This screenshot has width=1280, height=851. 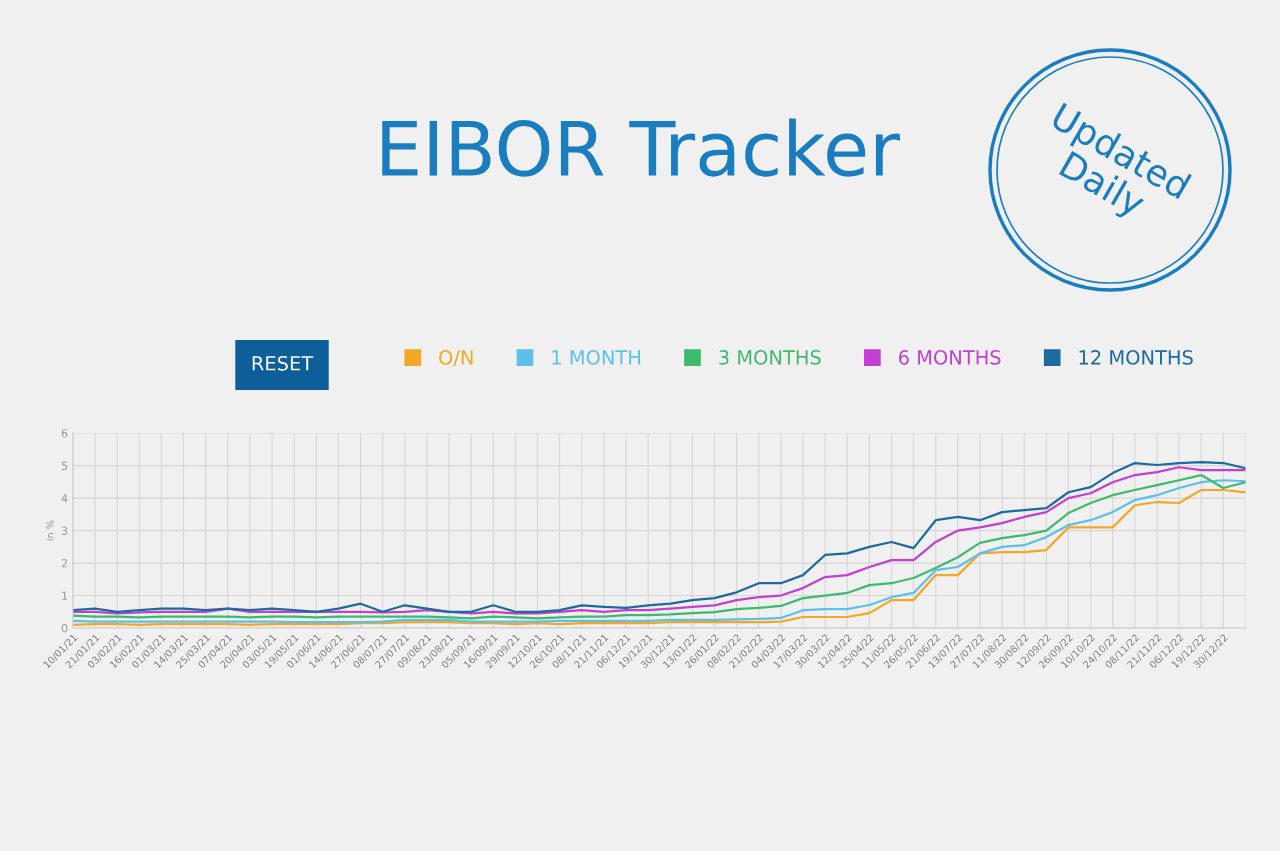 What do you see at coordinates (596, 357) in the screenshot?
I see `legend-label: 1 MONTH` at bounding box center [596, 357].